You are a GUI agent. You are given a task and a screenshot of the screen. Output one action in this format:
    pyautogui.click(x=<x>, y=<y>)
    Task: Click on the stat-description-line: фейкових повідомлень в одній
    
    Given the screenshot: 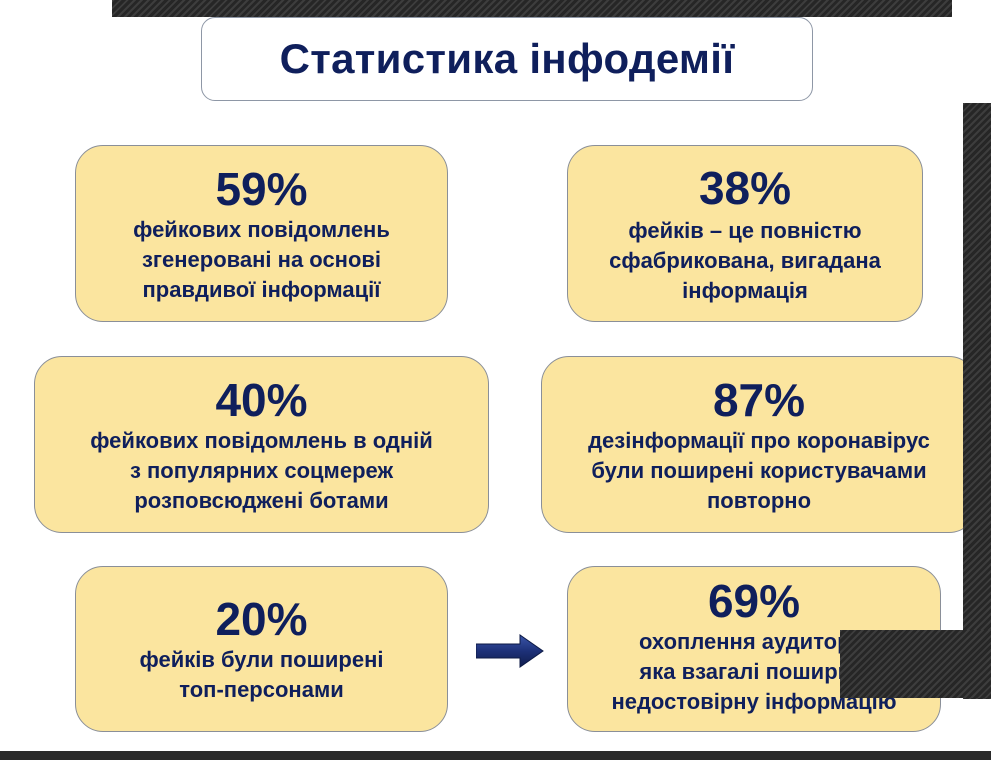 What is the action you would take?
    pyautogui.click(x=261, y=440)
    